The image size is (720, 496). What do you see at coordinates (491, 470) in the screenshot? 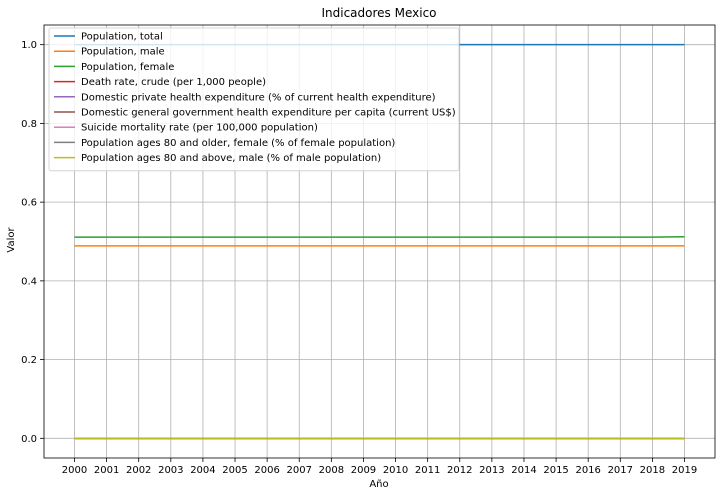
I see `x-tick-label: 2013` at bounding box center [491, 470].